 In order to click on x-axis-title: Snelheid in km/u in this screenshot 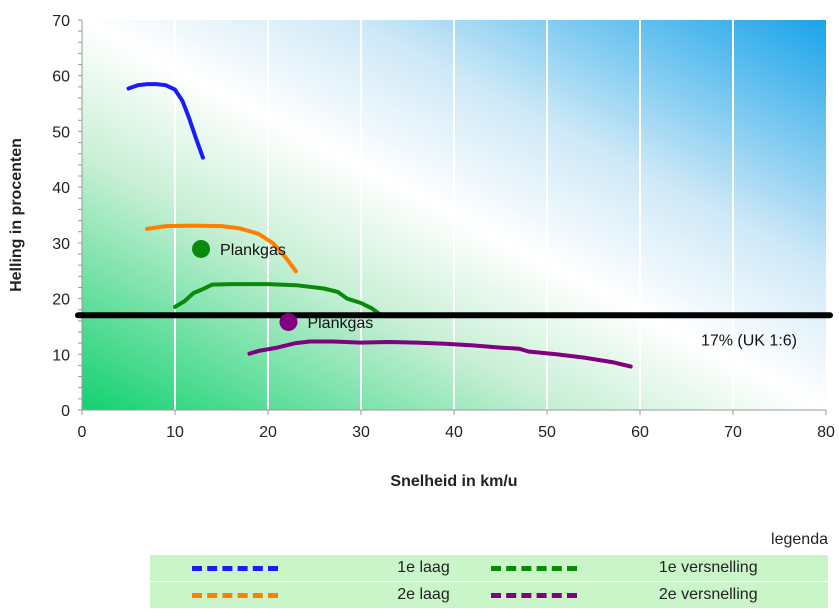, I will do `click(453, 481)`.